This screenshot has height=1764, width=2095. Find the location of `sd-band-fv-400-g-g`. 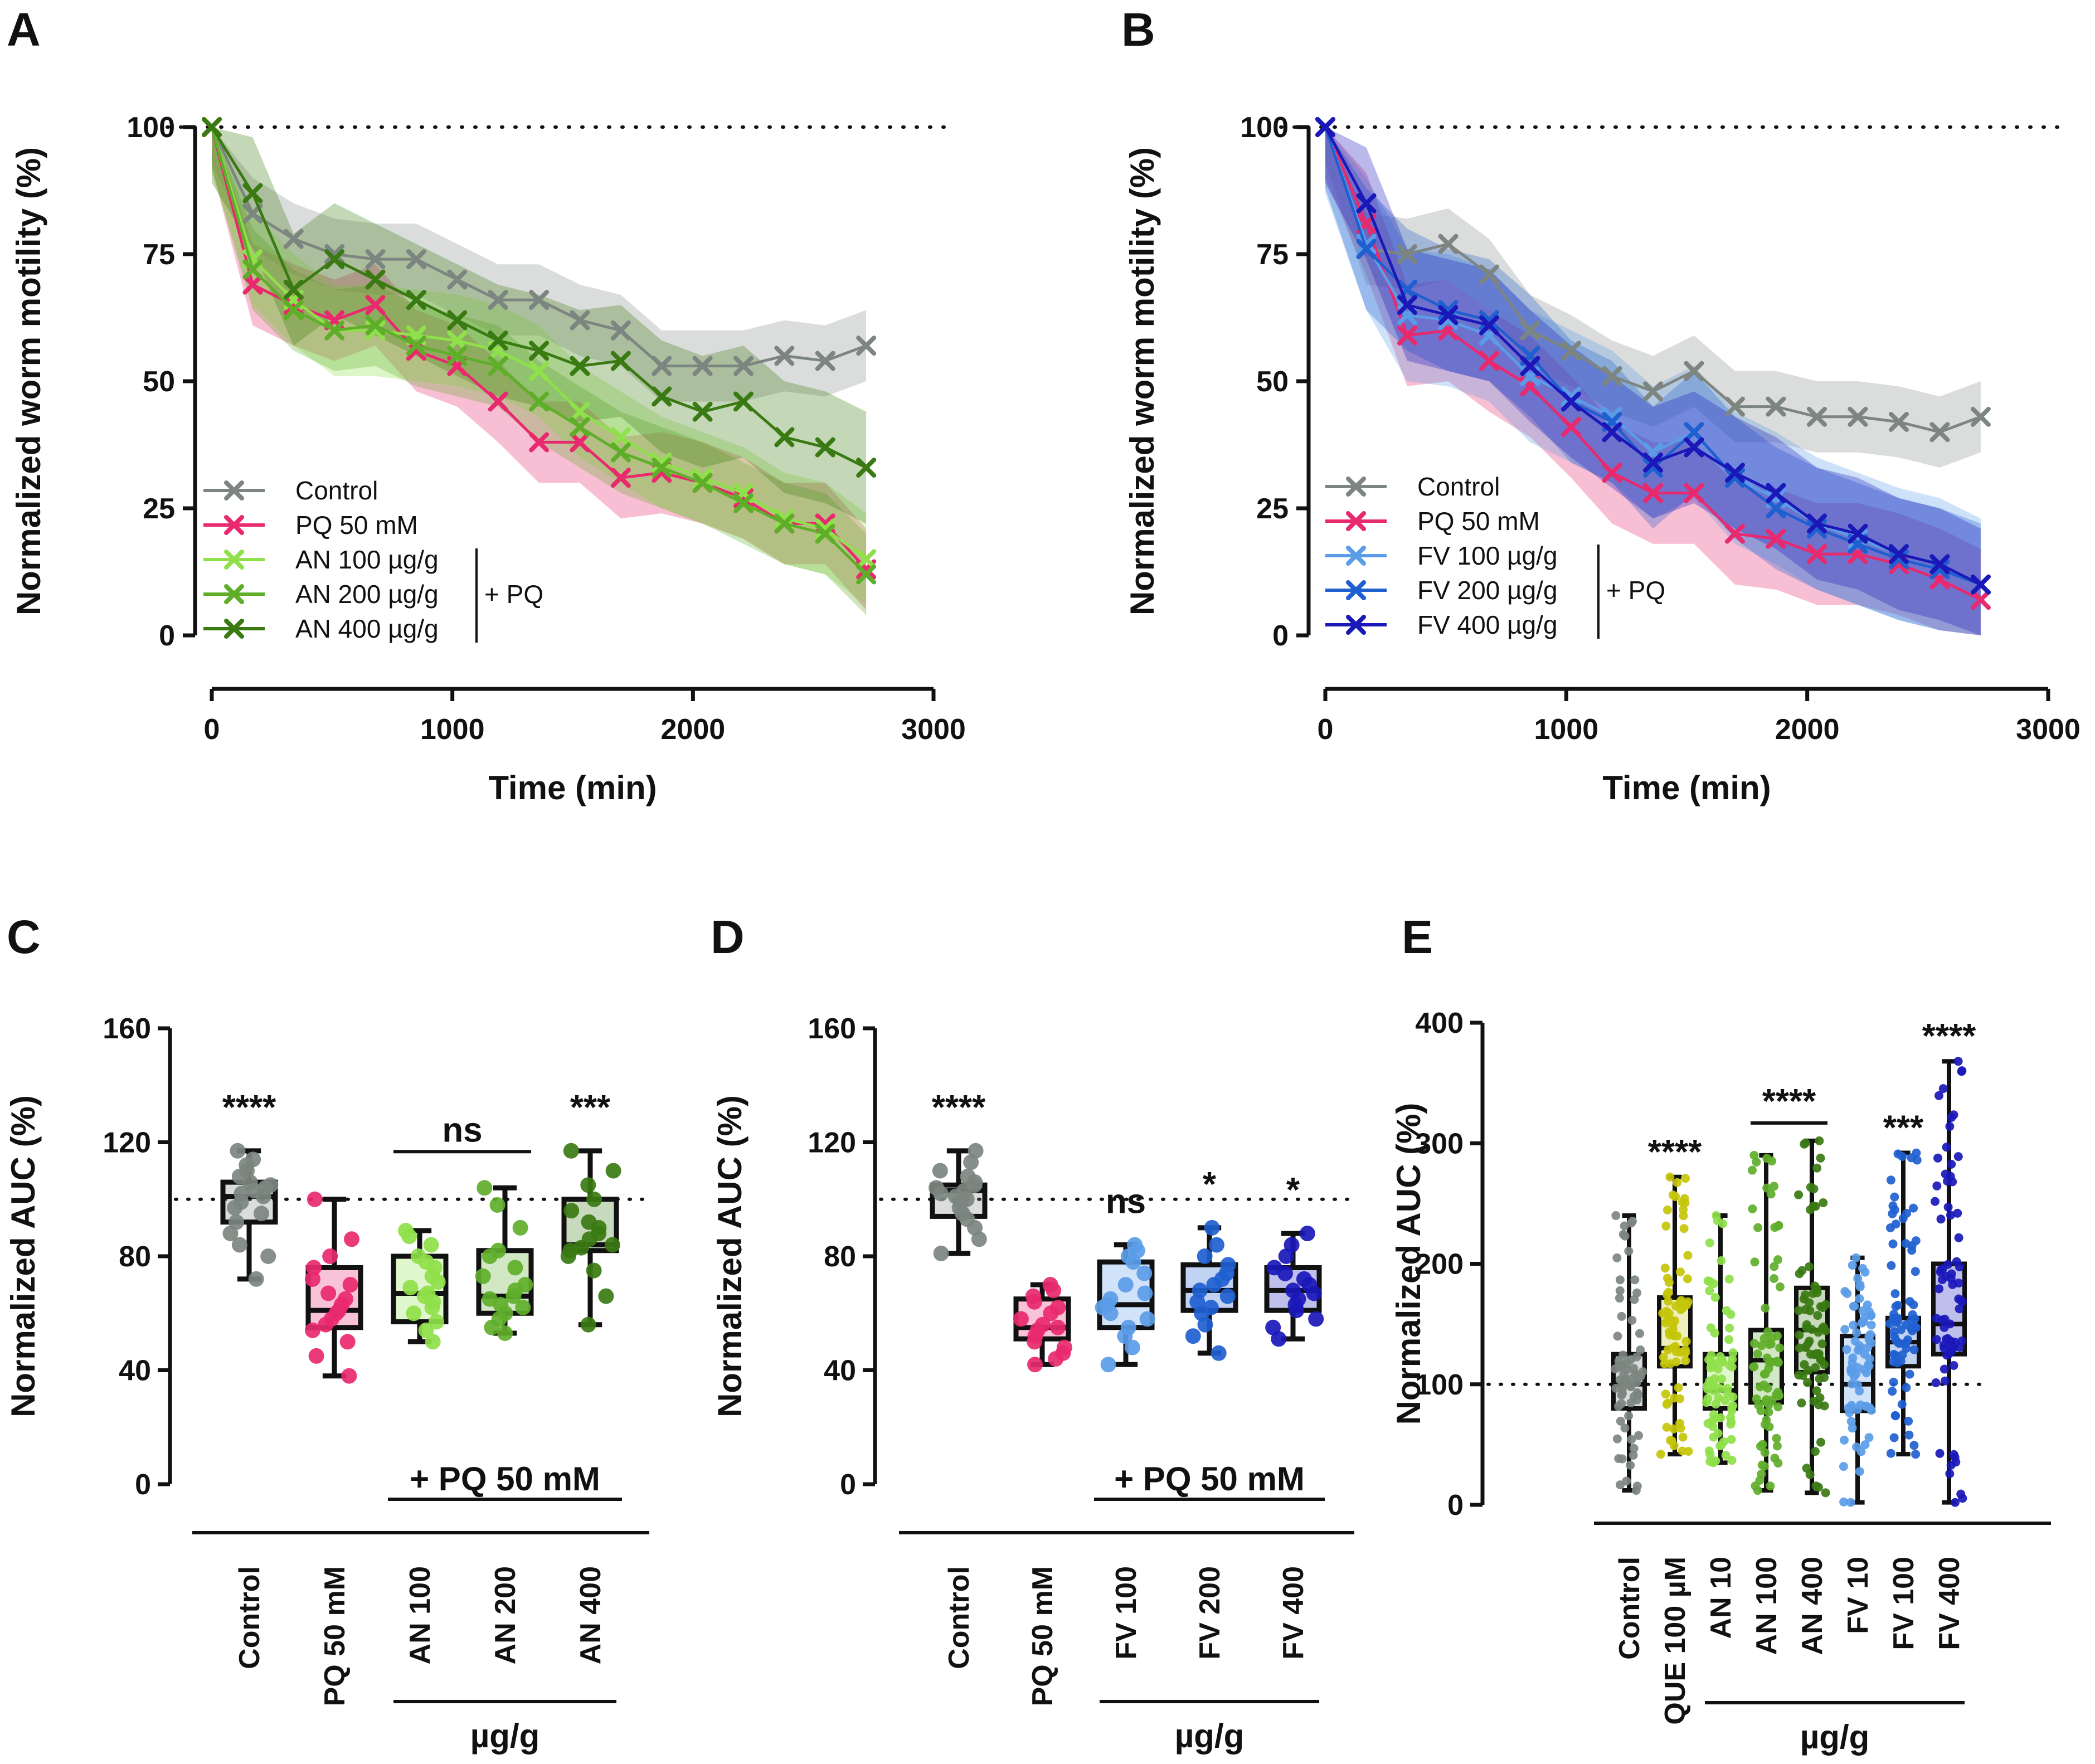

sd-band-fv-400-g-g is located at coordinates (1653, 381).